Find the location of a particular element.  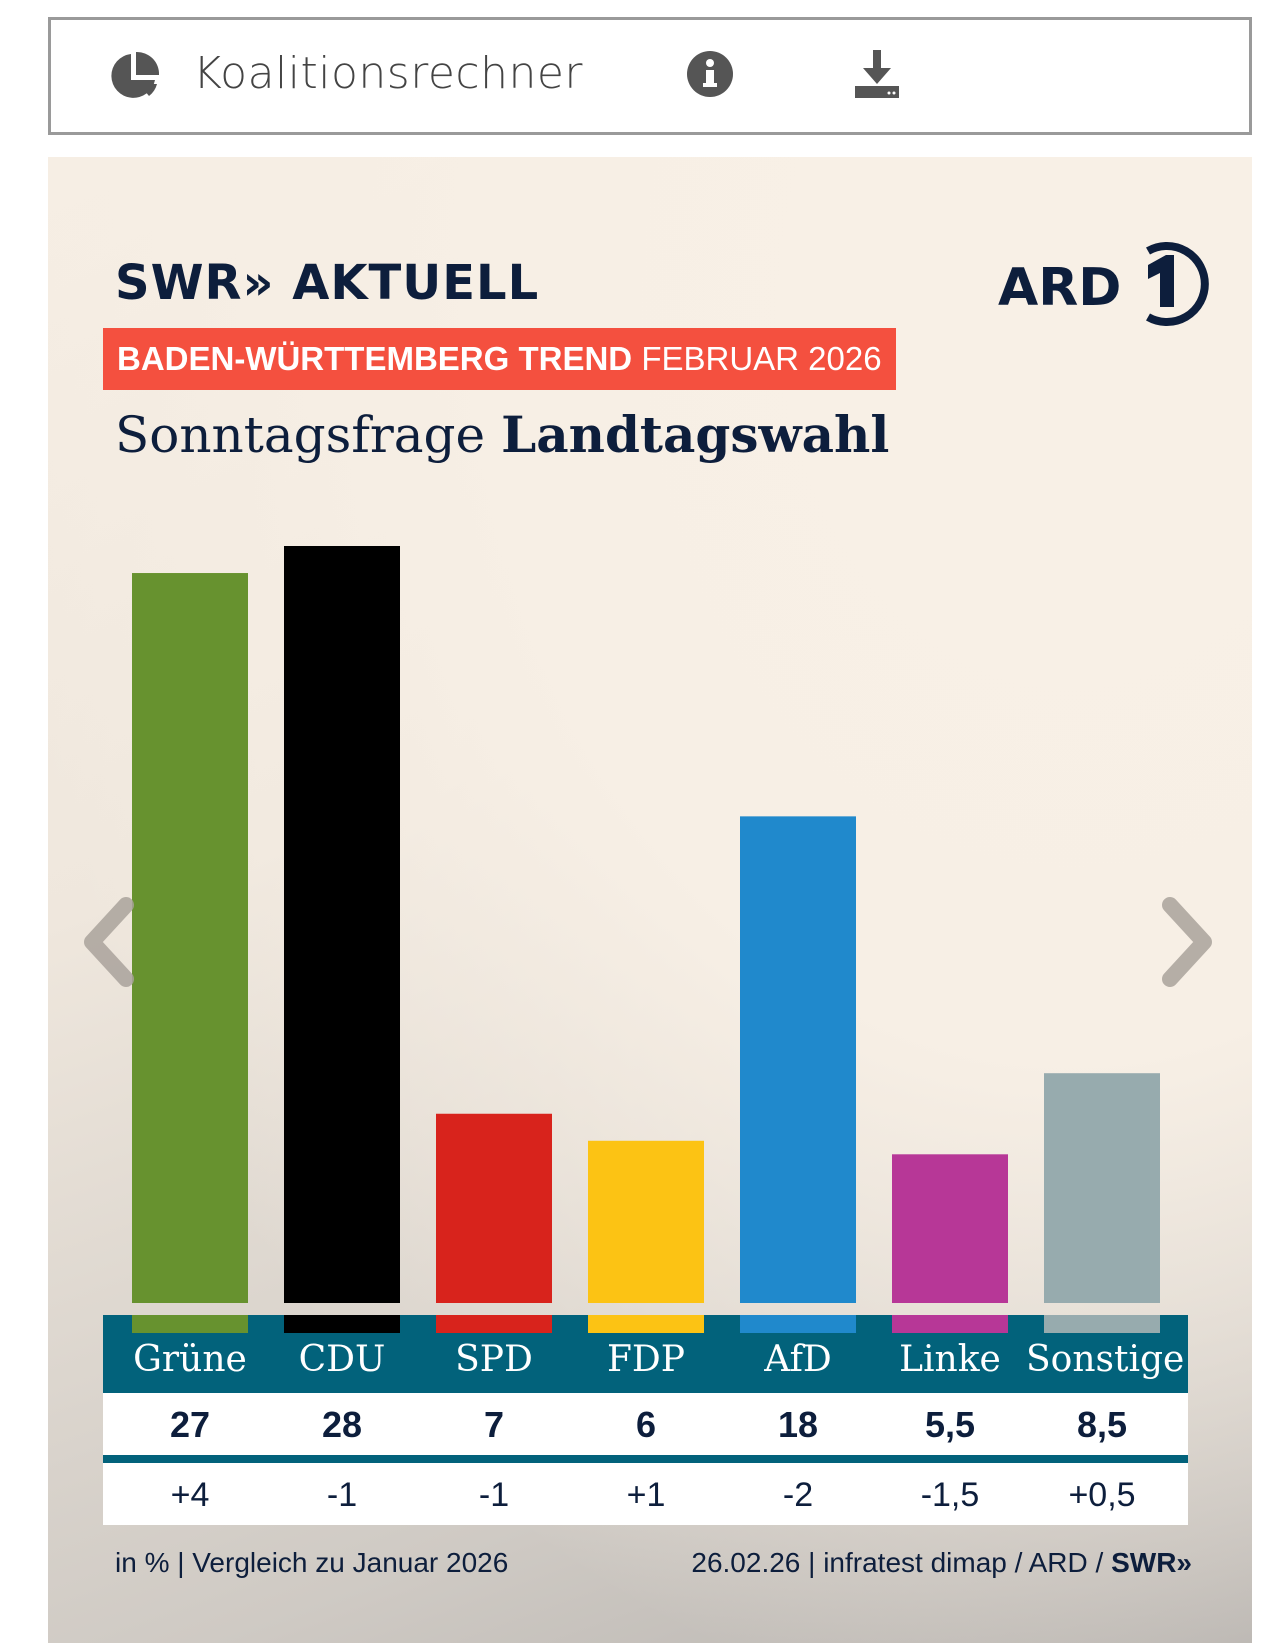

change-label: +0,5 is located at coordinates (1102, 1495).